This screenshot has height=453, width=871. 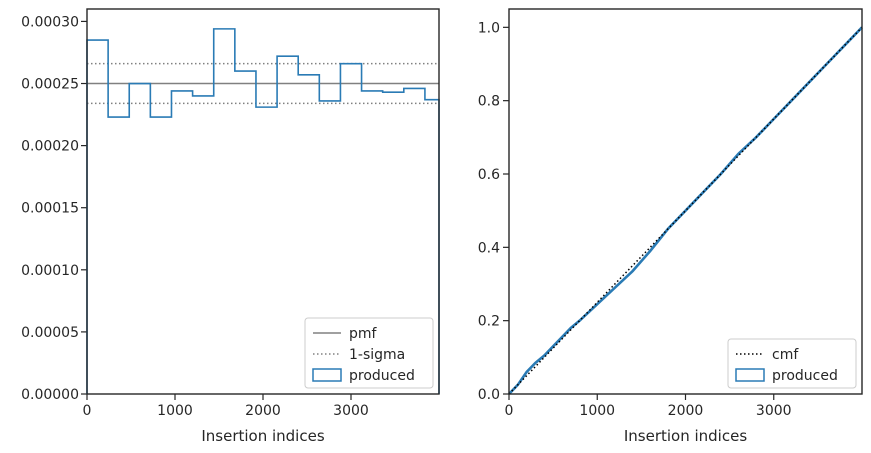 I want to click on y-tick-label: 0.00015, so click(x=50, y=209).